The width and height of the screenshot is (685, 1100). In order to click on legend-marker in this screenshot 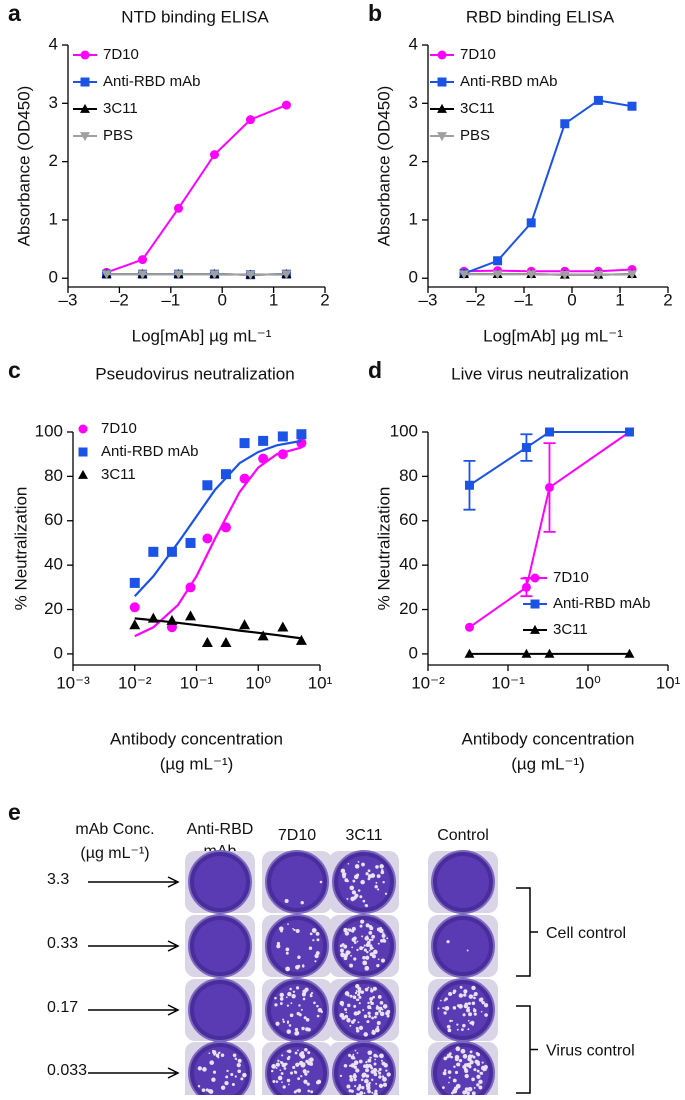, I will do `click(85, 55)`.